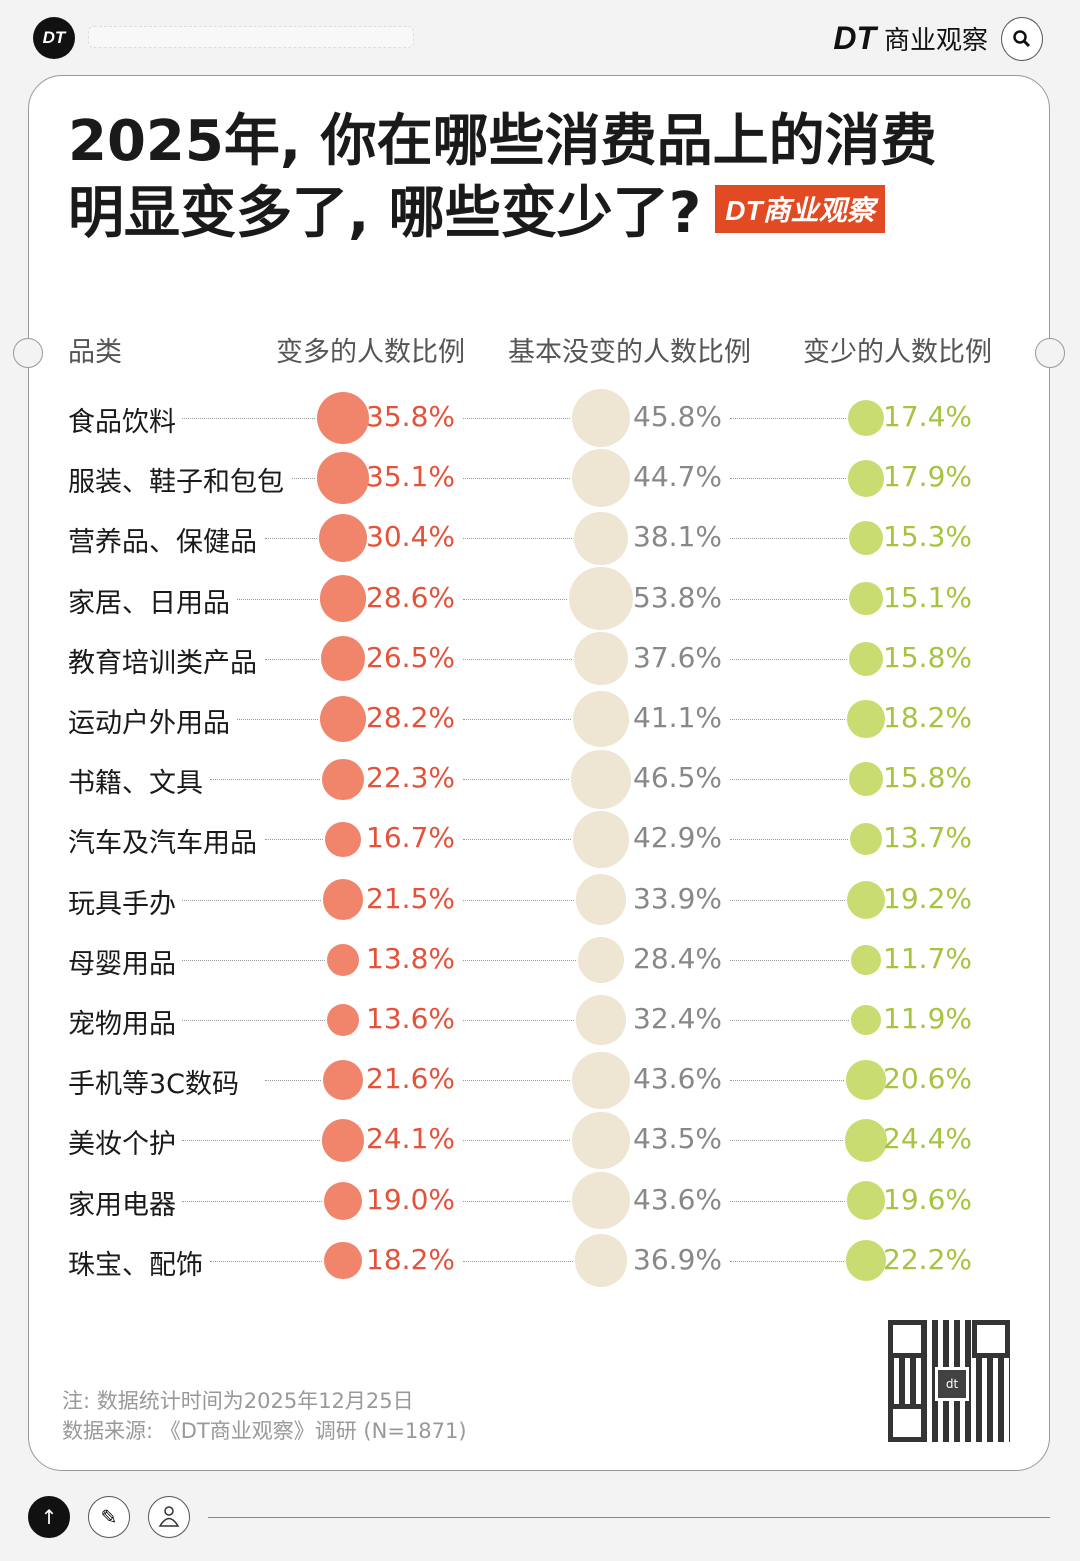  Describe the element at coordinates (154, 1085) in the screenshot. I see `category-label: 手机等3C数码` at that location.